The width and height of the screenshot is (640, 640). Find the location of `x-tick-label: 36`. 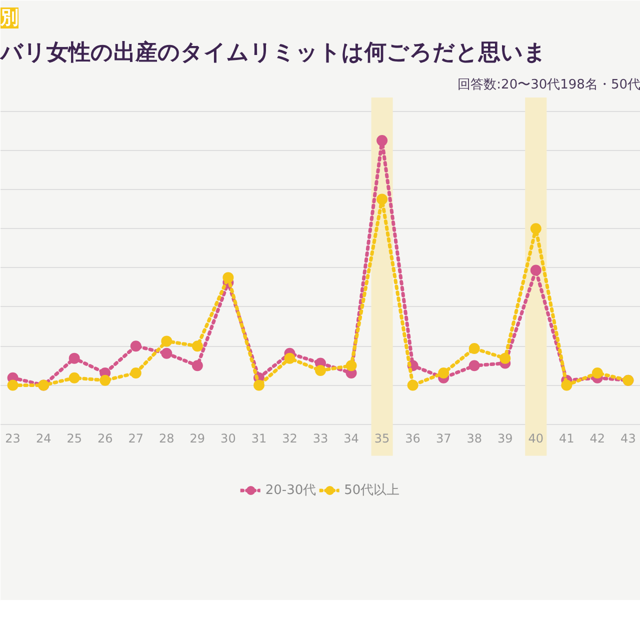

x-tick-label: 36 is located at coordinates (412, 439).